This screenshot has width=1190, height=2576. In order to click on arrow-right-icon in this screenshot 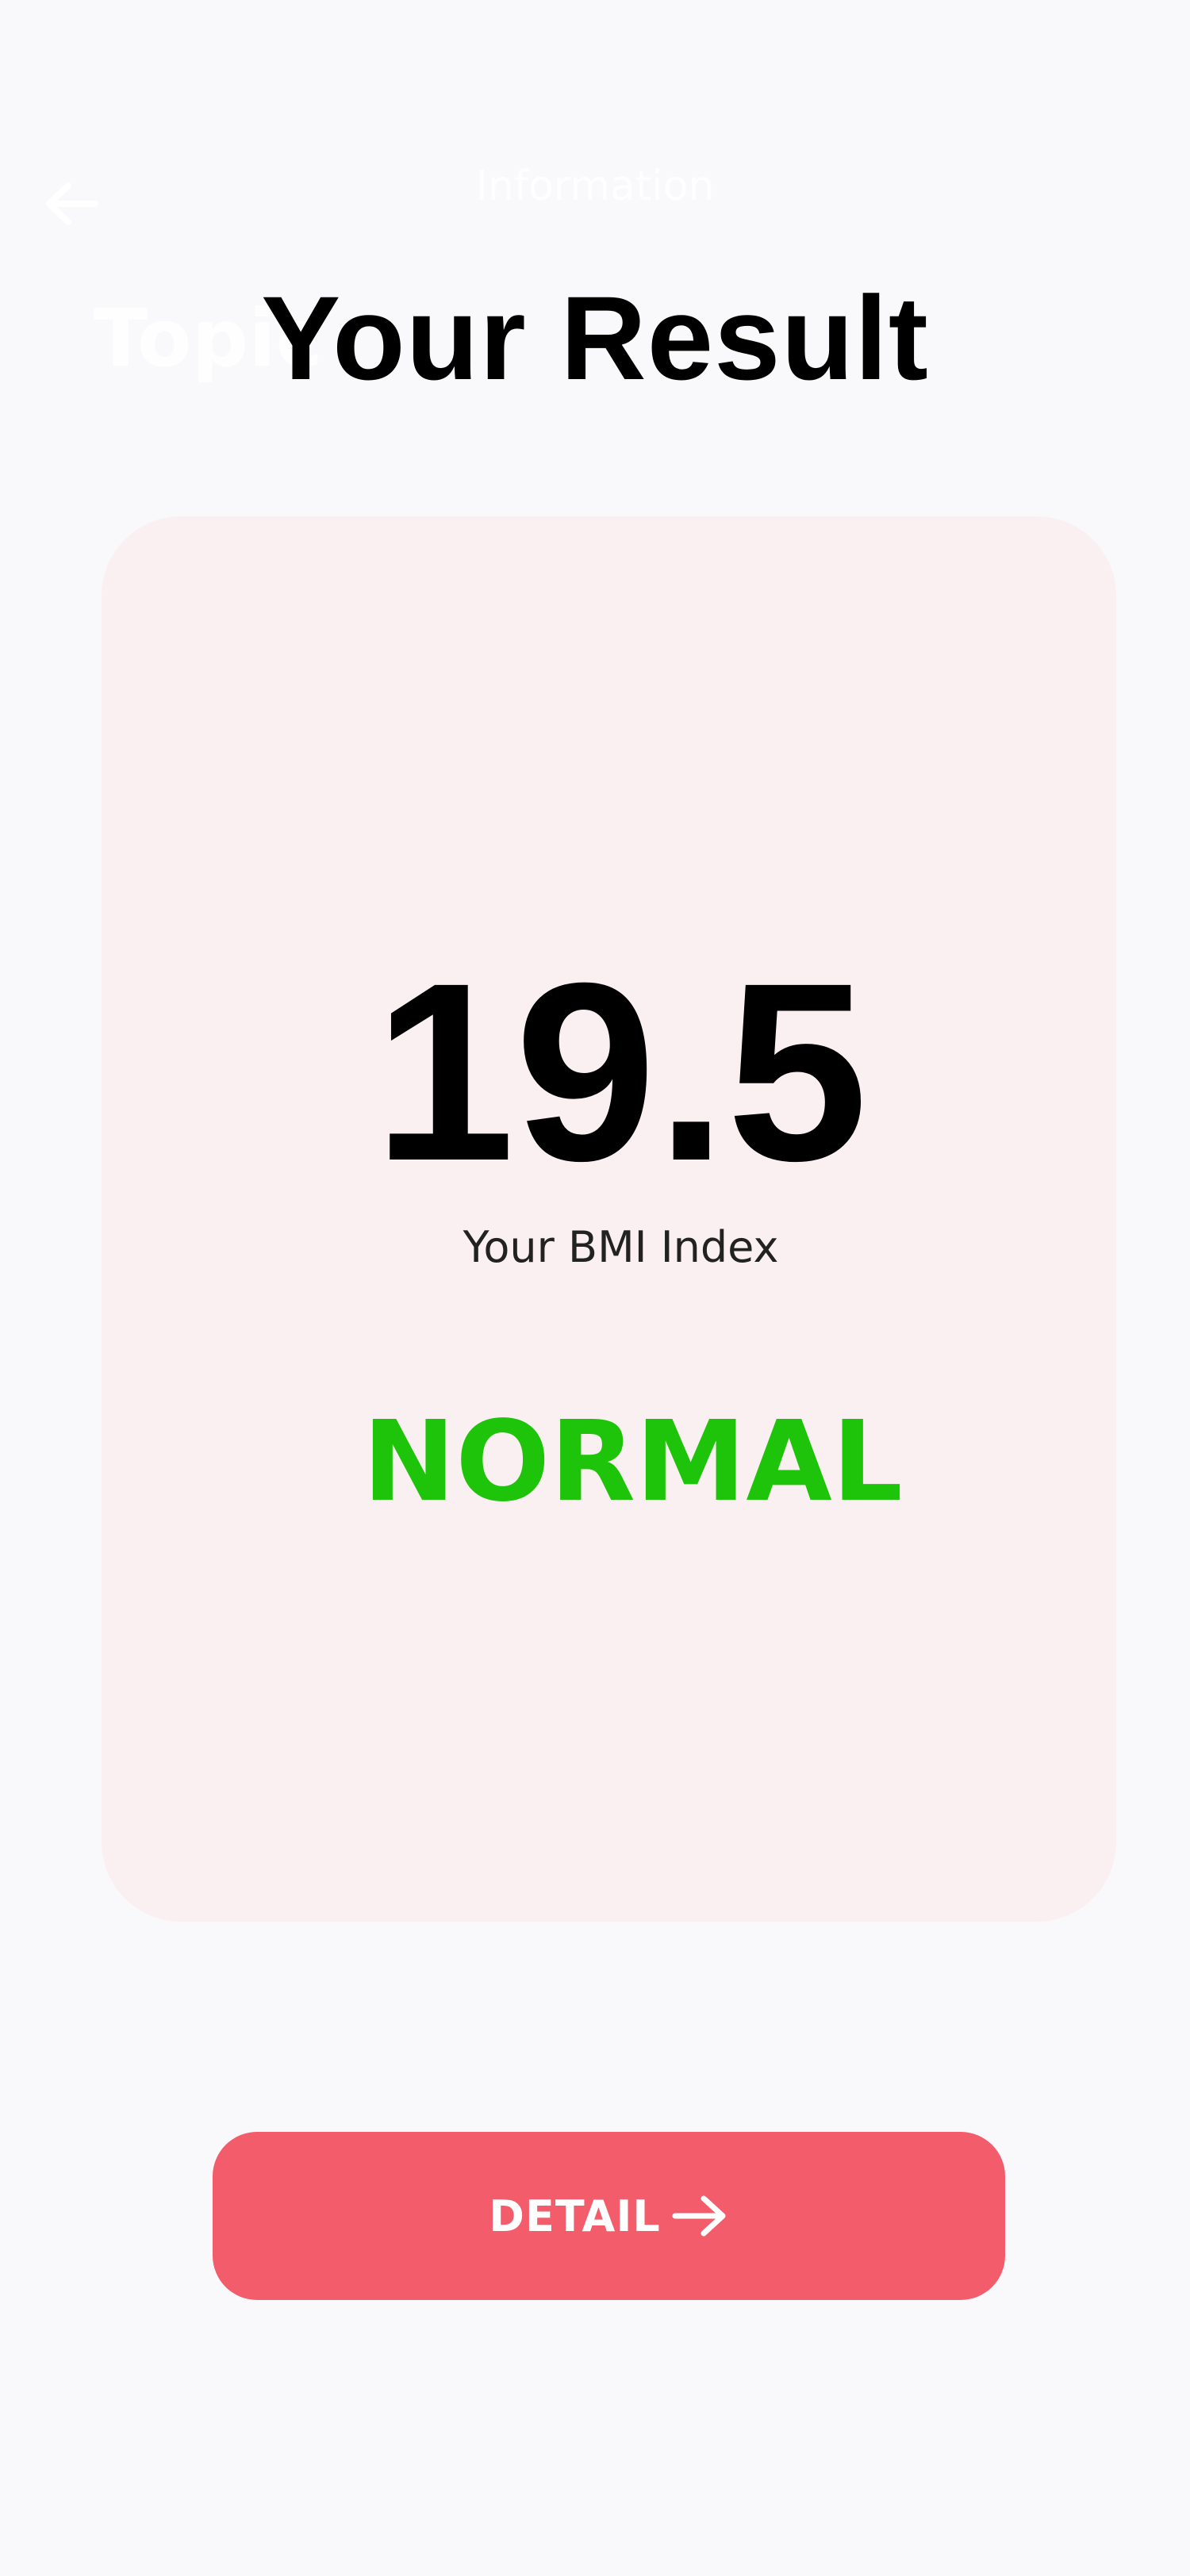, I will do `click(700, 2216)`.